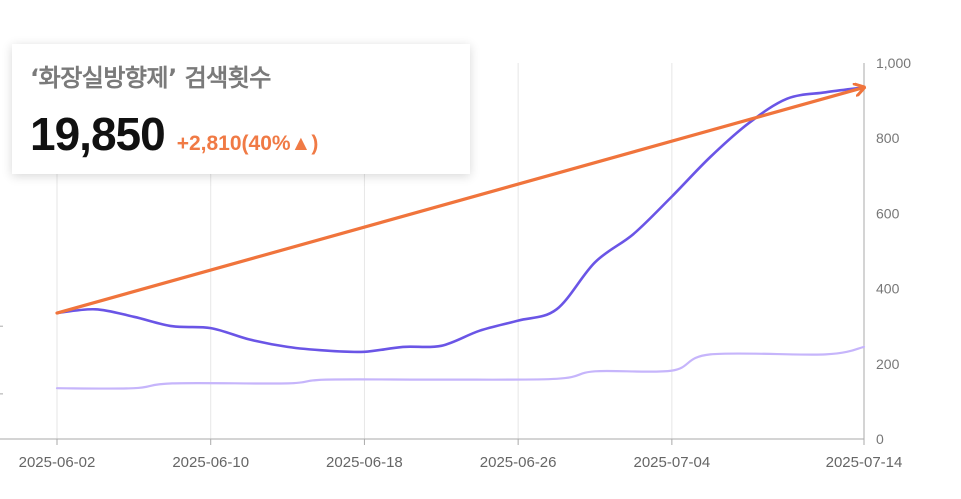  Describe the element at coordinates (671, 462) in the screenshot. I see `x-tick-label: 2025-07-04` at that location.